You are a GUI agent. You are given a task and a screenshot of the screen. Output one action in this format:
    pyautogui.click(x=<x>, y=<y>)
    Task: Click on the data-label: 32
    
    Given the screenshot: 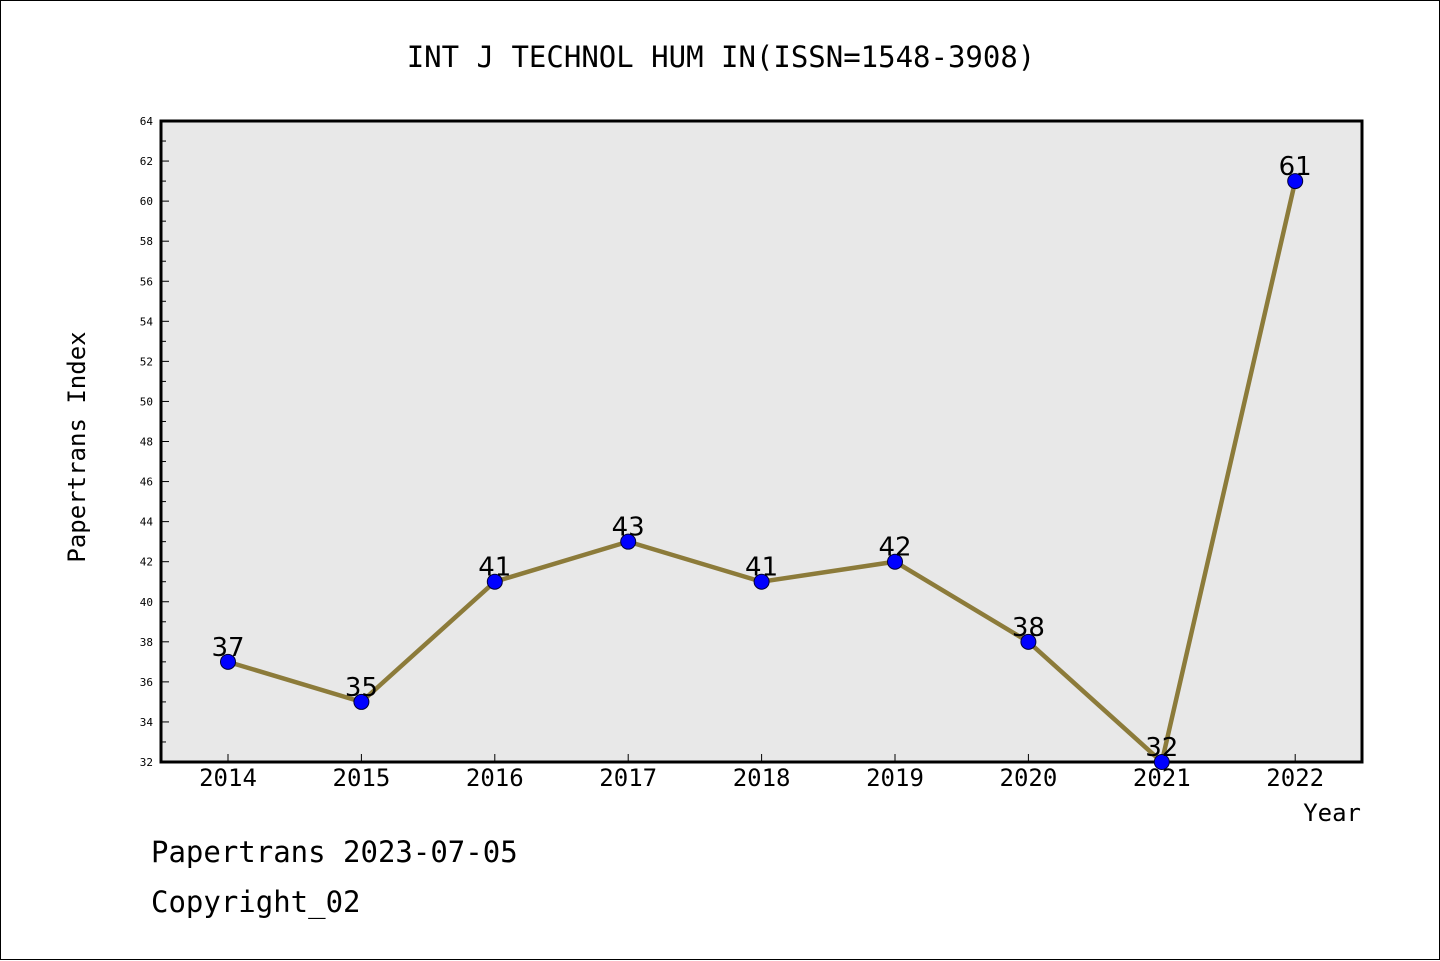 What is the action you would take?
    pyautogui.click(x=1161, y=748)
    